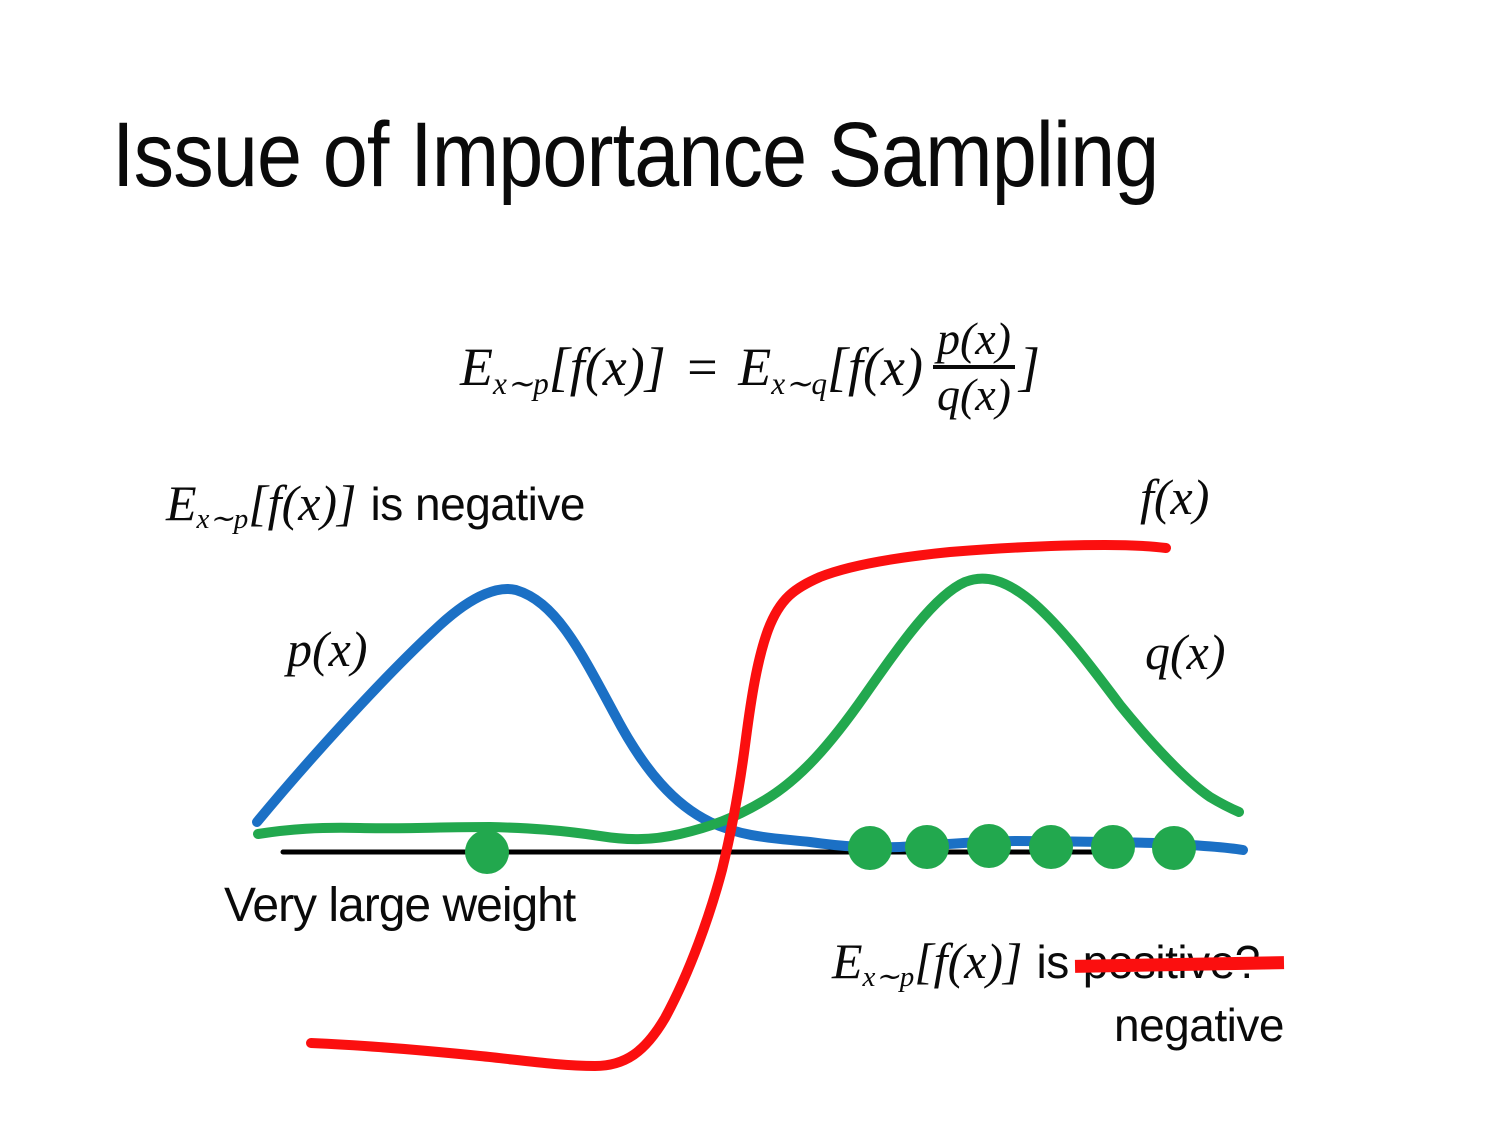  Describe the element at coordinates (973, 394) in the screenshot. I see `fraction-denominator: q(x)` at that location.